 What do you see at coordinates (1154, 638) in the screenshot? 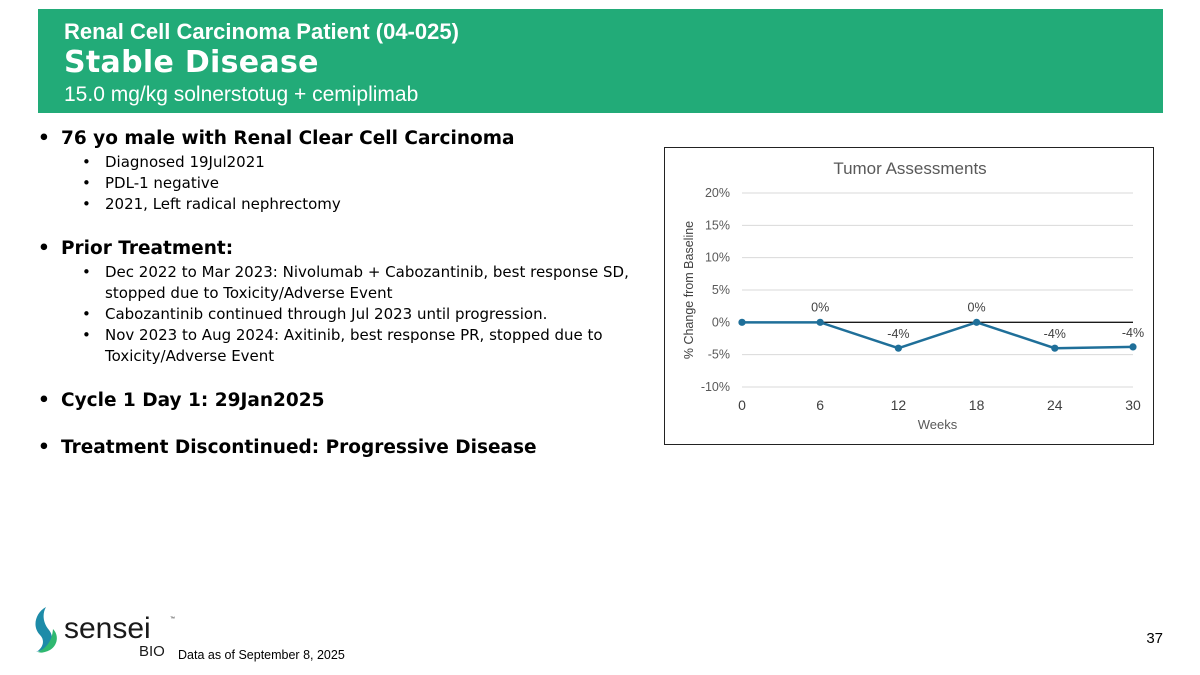
I see `page-number: 37` at bounding box center [1154, 638].